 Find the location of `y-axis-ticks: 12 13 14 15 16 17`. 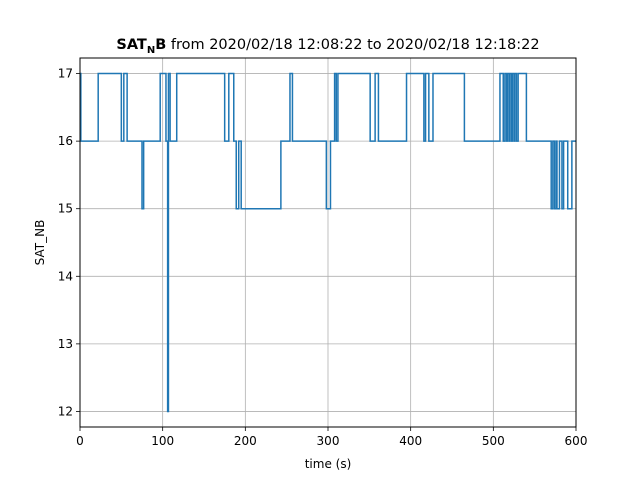

y-axis-ticks: 12 13 14 15 16 17 is located at coordinates (69, 242).